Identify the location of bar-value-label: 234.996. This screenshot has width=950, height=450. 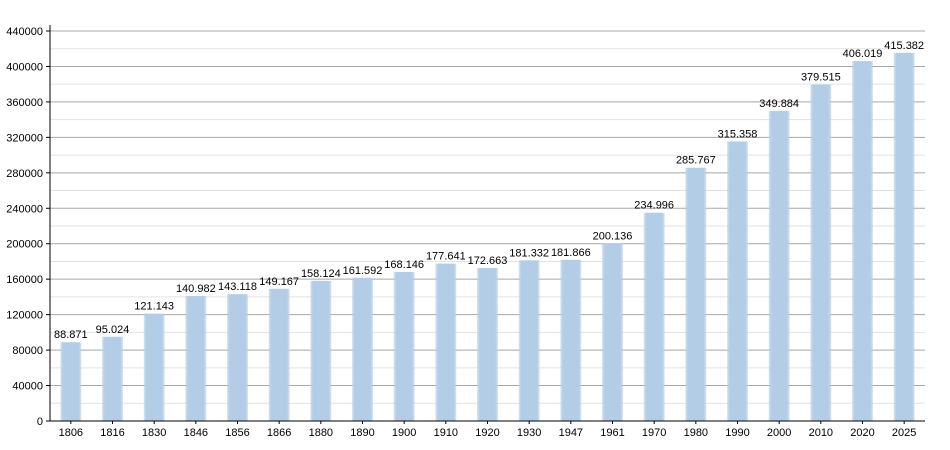
(654, 206).